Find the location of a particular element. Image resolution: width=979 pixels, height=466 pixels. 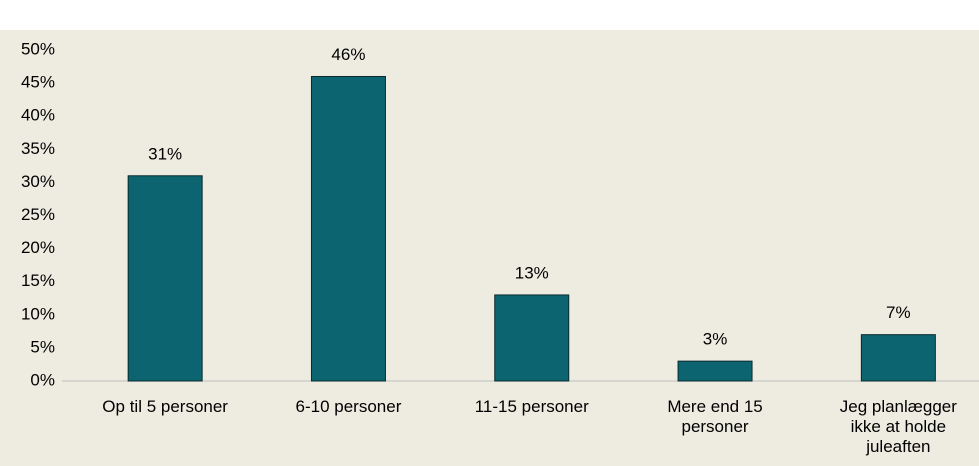

y-tick-label: 45% is located at coordinates (38, 82).